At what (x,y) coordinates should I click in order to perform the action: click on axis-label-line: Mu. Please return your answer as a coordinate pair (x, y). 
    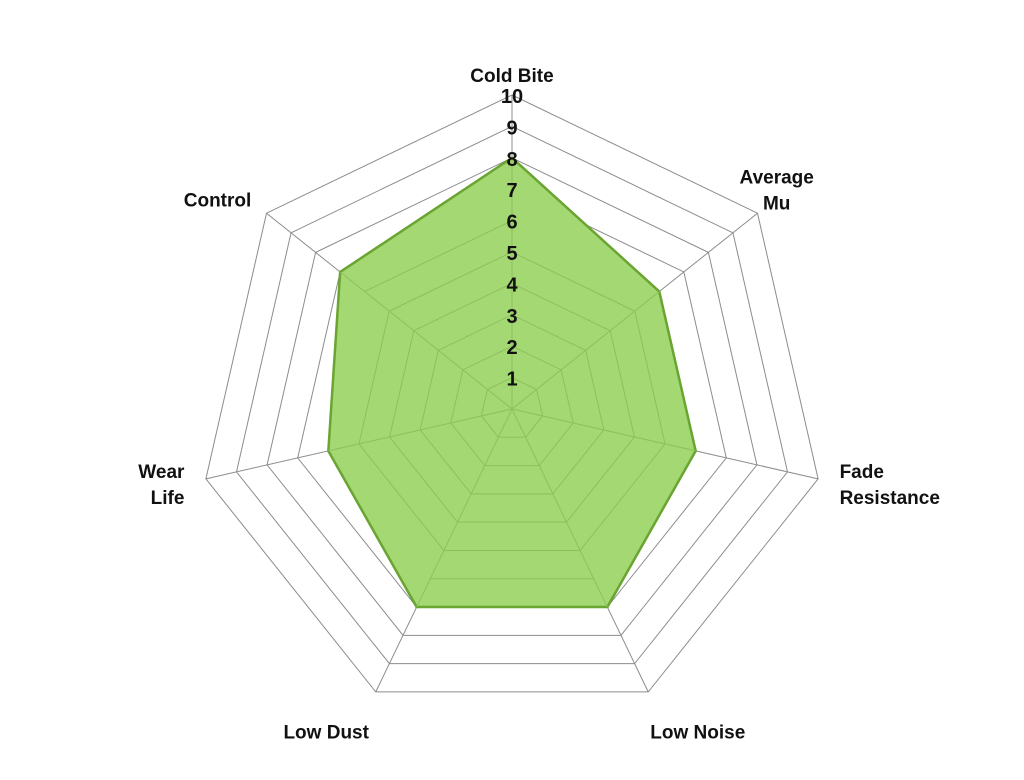
    Looking at the image, I should click on (776, 204).